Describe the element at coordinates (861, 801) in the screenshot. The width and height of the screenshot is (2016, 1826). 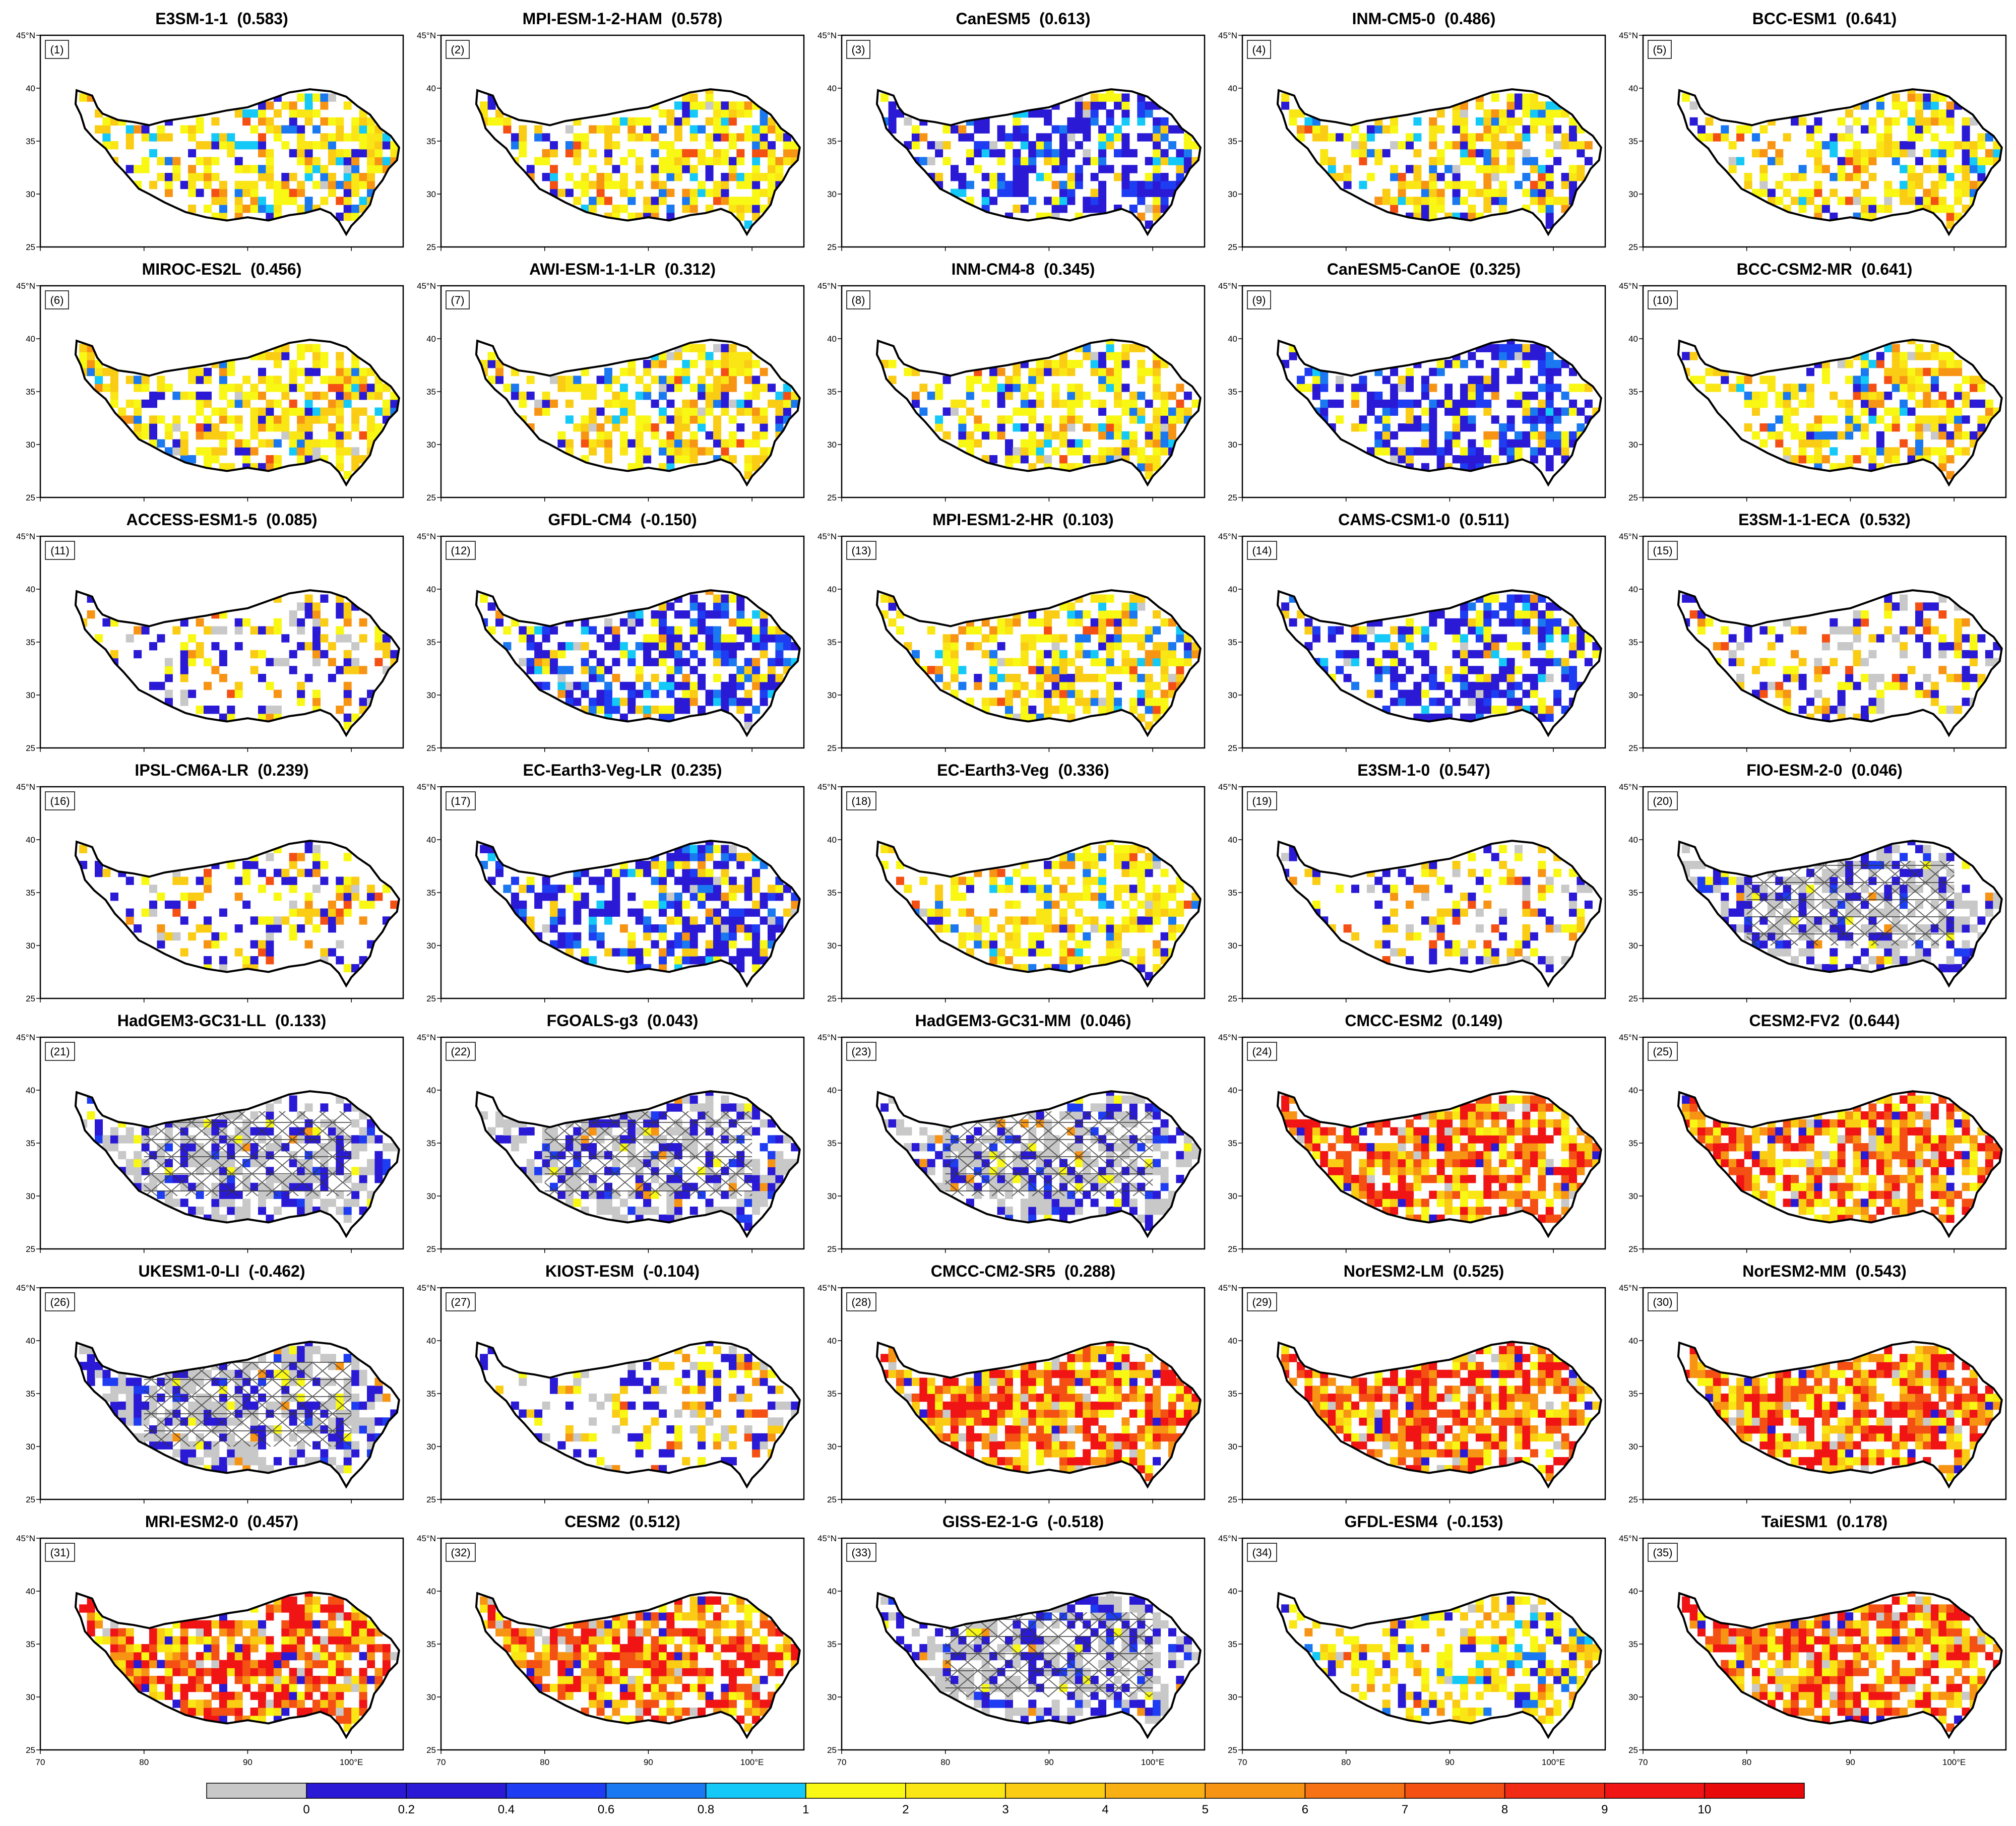
I see `panel-number: (18)` at that location.